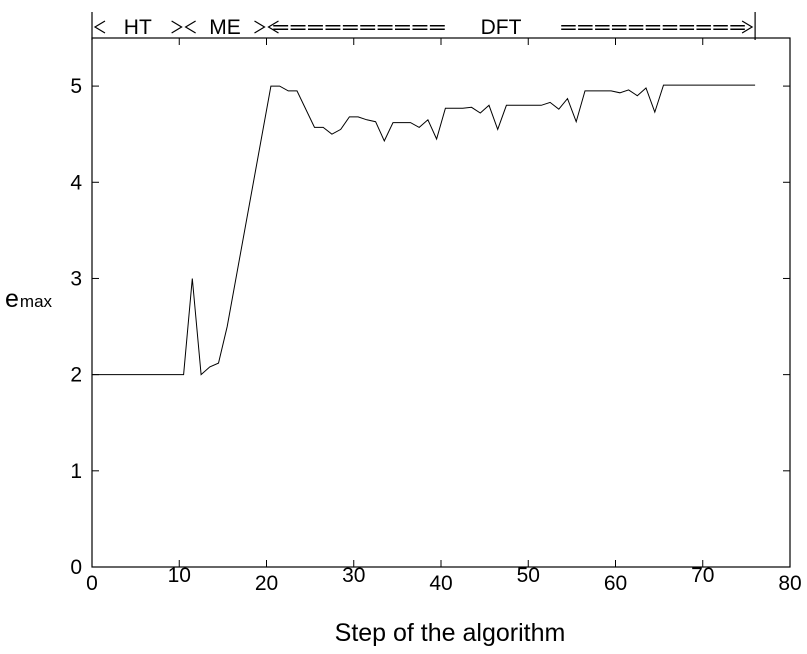  Describe the element at coordinates (353, 575) in the screenshot. I see `x-tick-label: 30` at that location.